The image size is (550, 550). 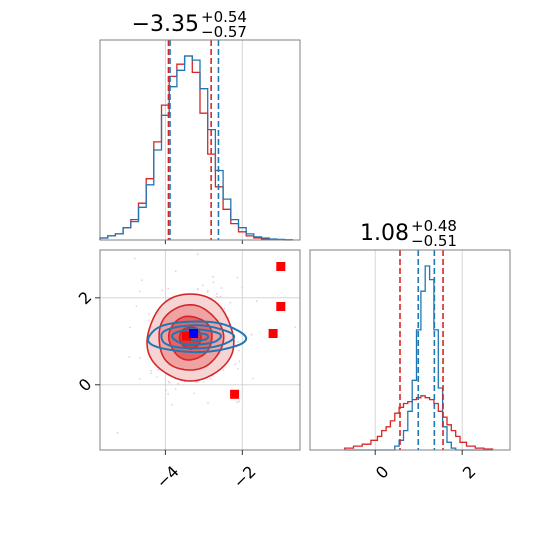 I want to click on param1-title-minus: −0.57, so click(x=224, y=32).